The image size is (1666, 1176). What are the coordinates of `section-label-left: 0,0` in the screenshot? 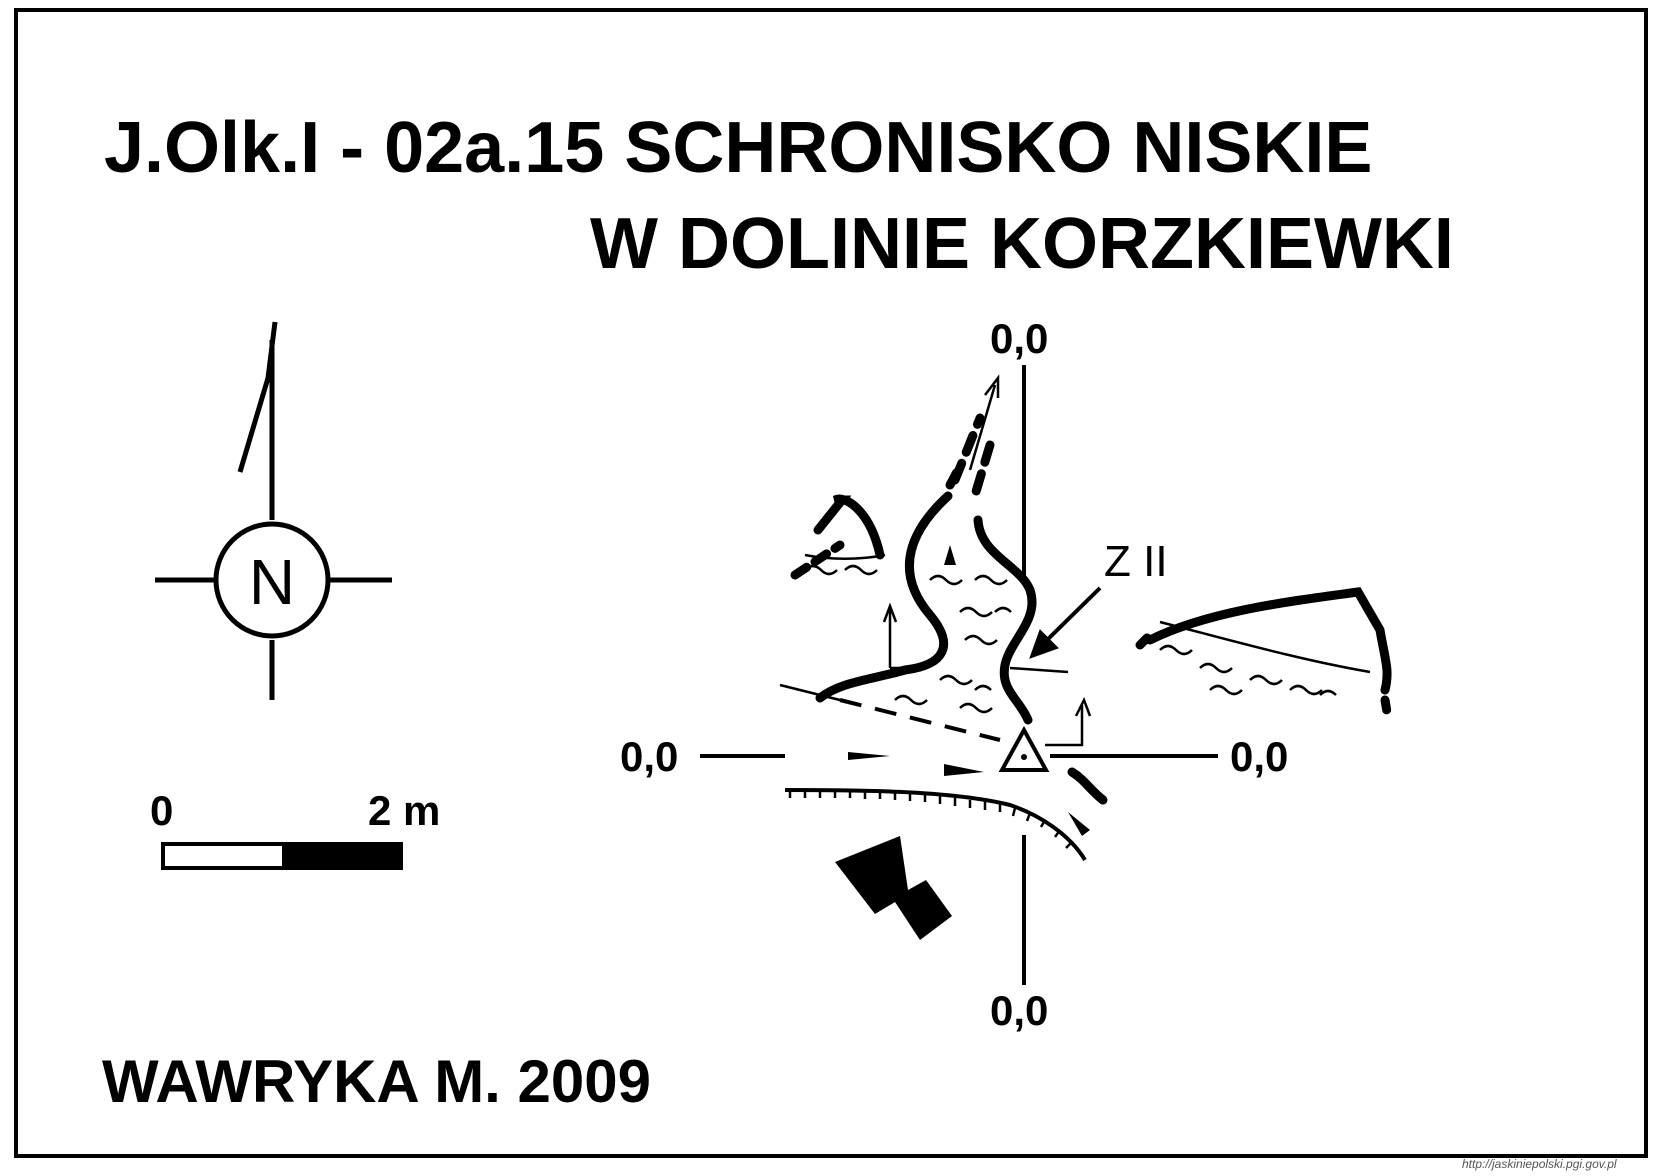 It's located at (649, 756).